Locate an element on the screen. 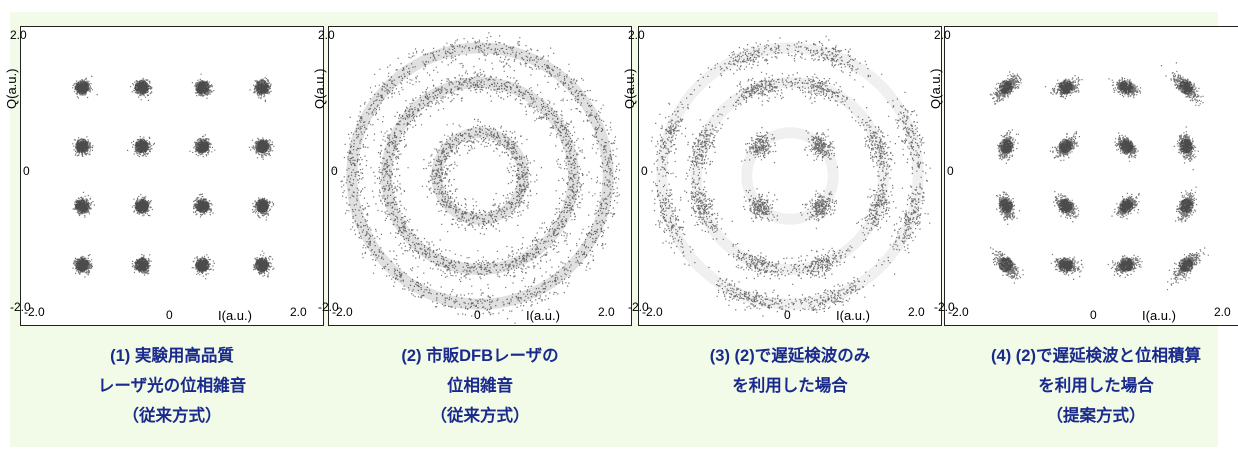 This screenshot has height=452, width=1238. caption-1: (1) 実験用高品質 レーザ光の位相雑音 （従来方式） is located at coordinates (172, 386).